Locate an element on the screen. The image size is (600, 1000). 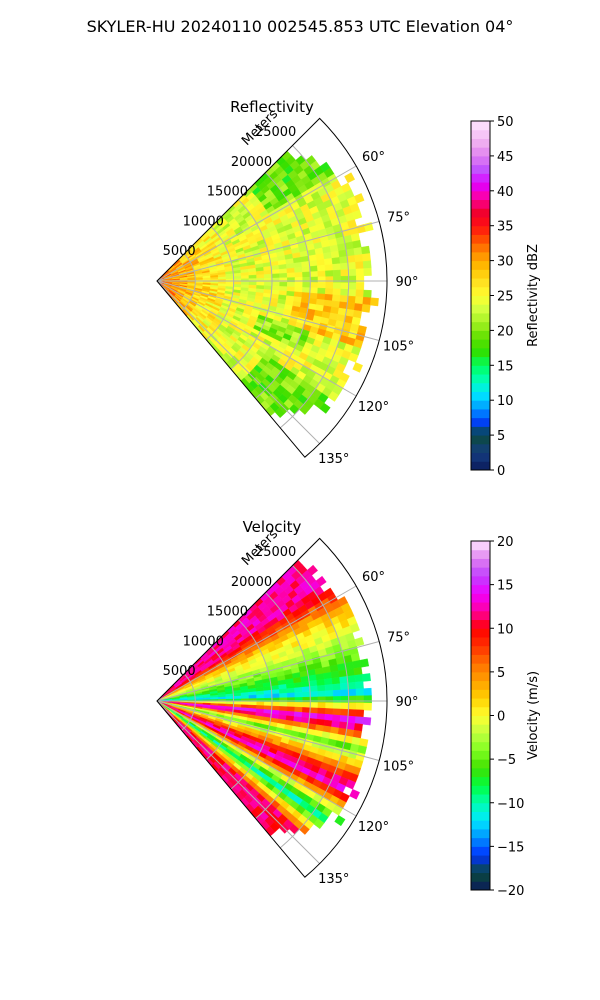
colorbar-label: Velocity (m/s) is located at coordinates (533, 715).